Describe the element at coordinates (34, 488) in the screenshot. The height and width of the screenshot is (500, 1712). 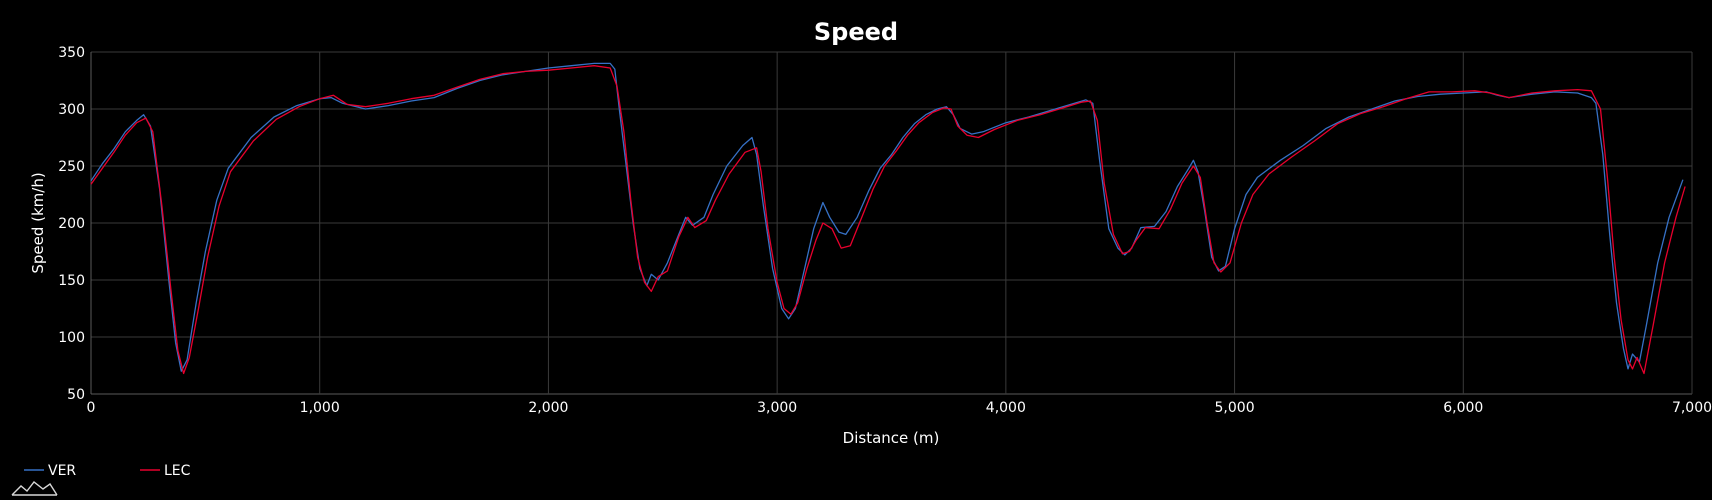
I see `brand-logo-icon` at that location.